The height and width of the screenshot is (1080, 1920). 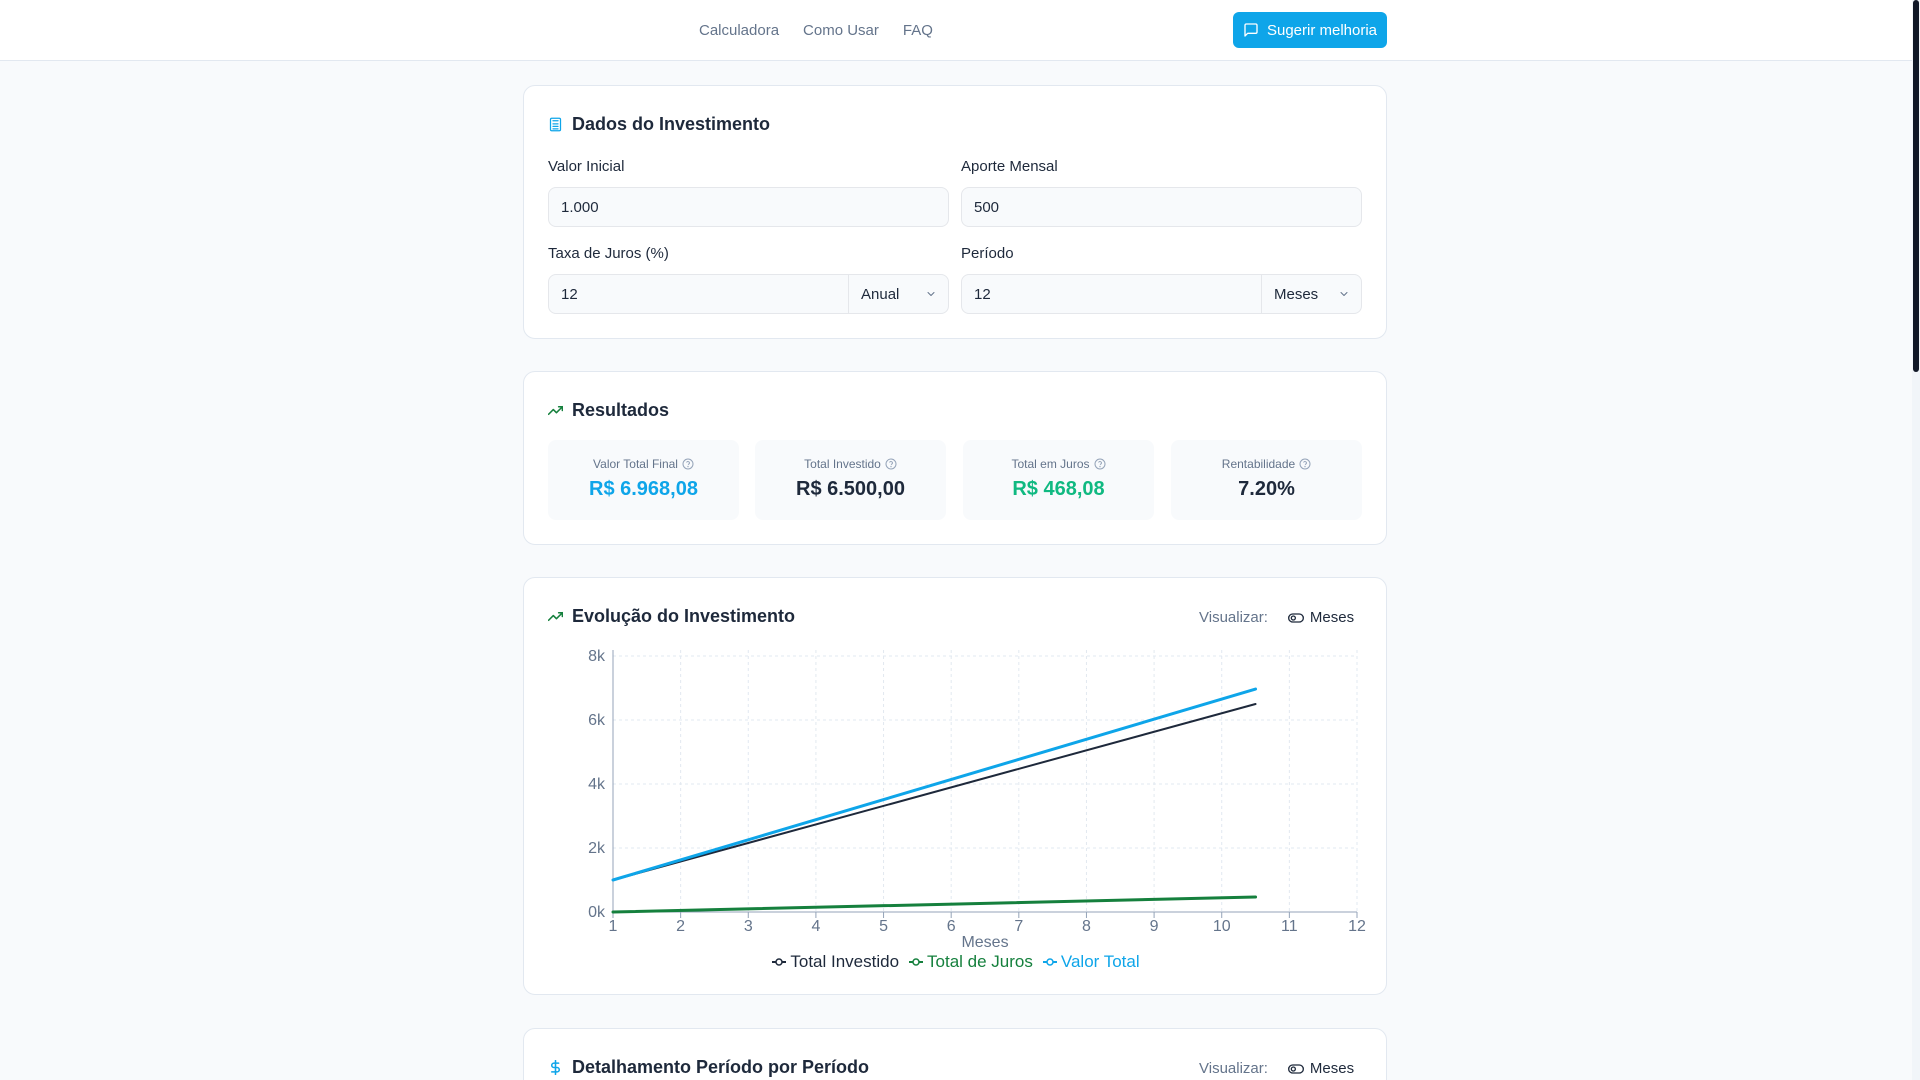 I want to click on stat-value: R$ 6.500,00, so click(x=850, y=489).